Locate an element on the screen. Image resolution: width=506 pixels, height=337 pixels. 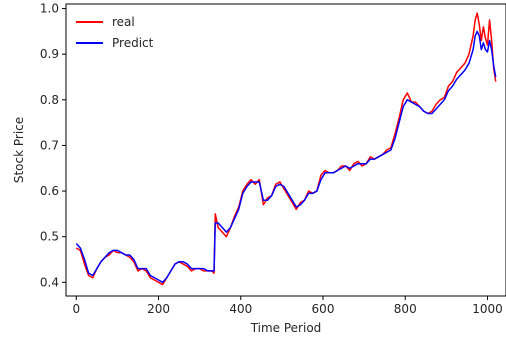
x-tick-label: 1000 is located at coordinates (487, 309).